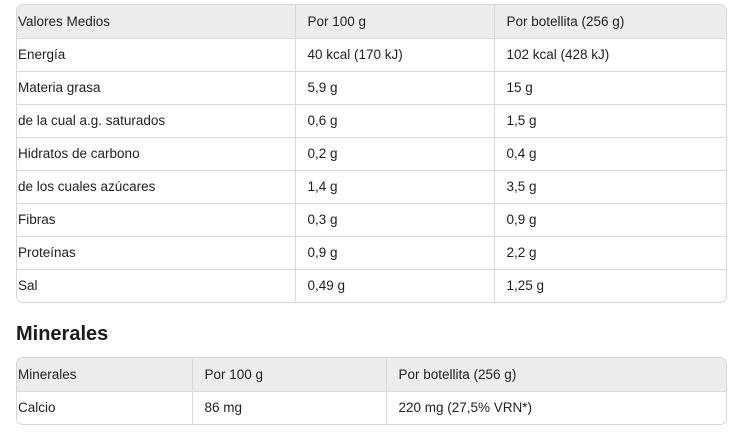 The width and height of the screenshot is (742, 447). Describe the element at coordinates (156, 87) in the screenshot. I see `nutrient-name: Materia grasa` at that location.